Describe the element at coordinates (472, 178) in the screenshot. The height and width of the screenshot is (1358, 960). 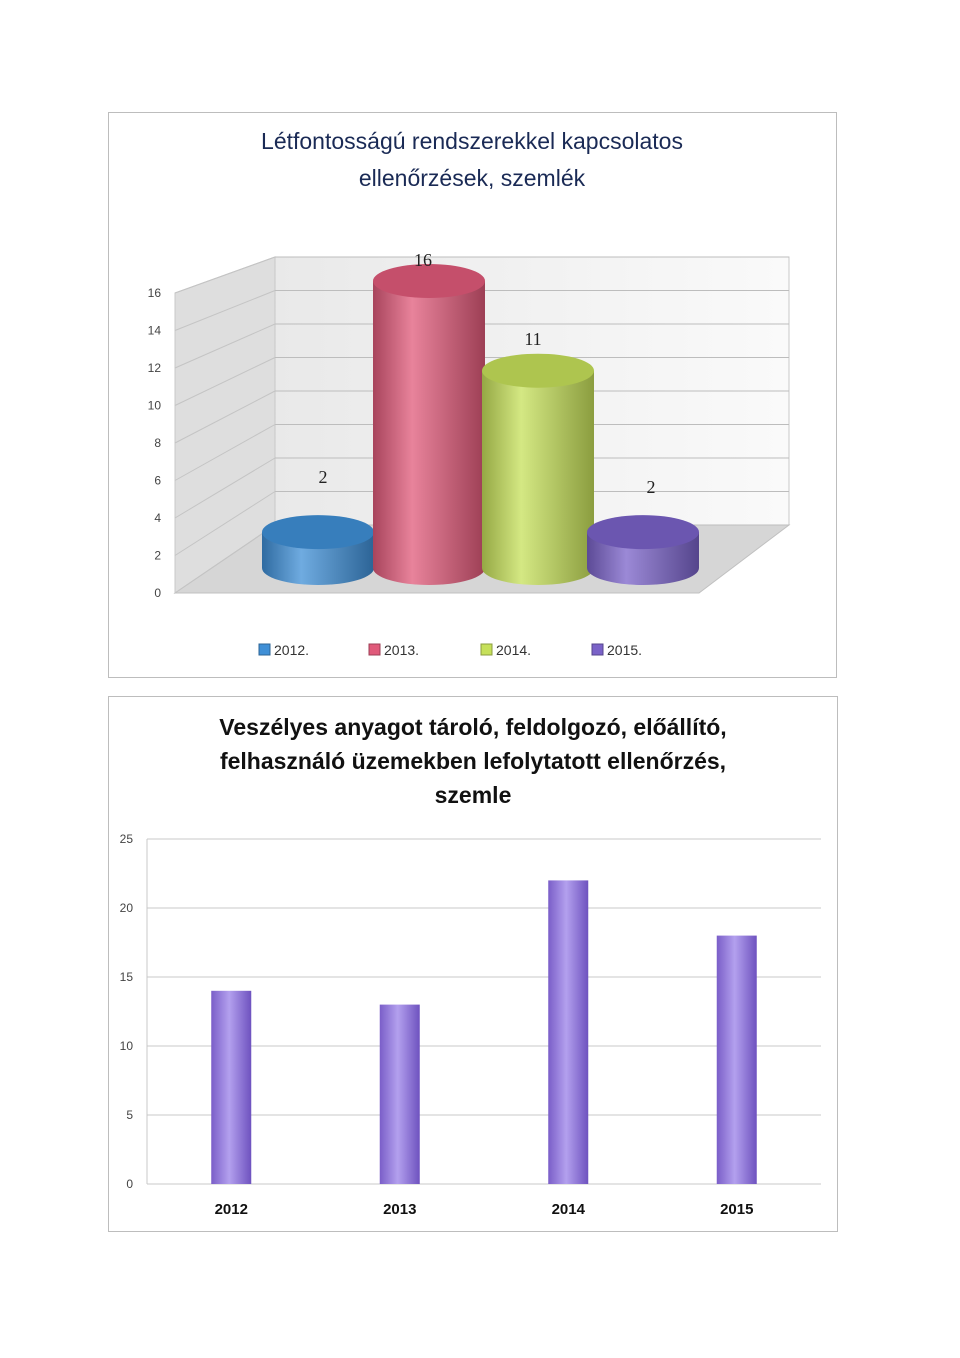
I see `chart-title-line-2: ellenőrzések, szemlék` at that location.